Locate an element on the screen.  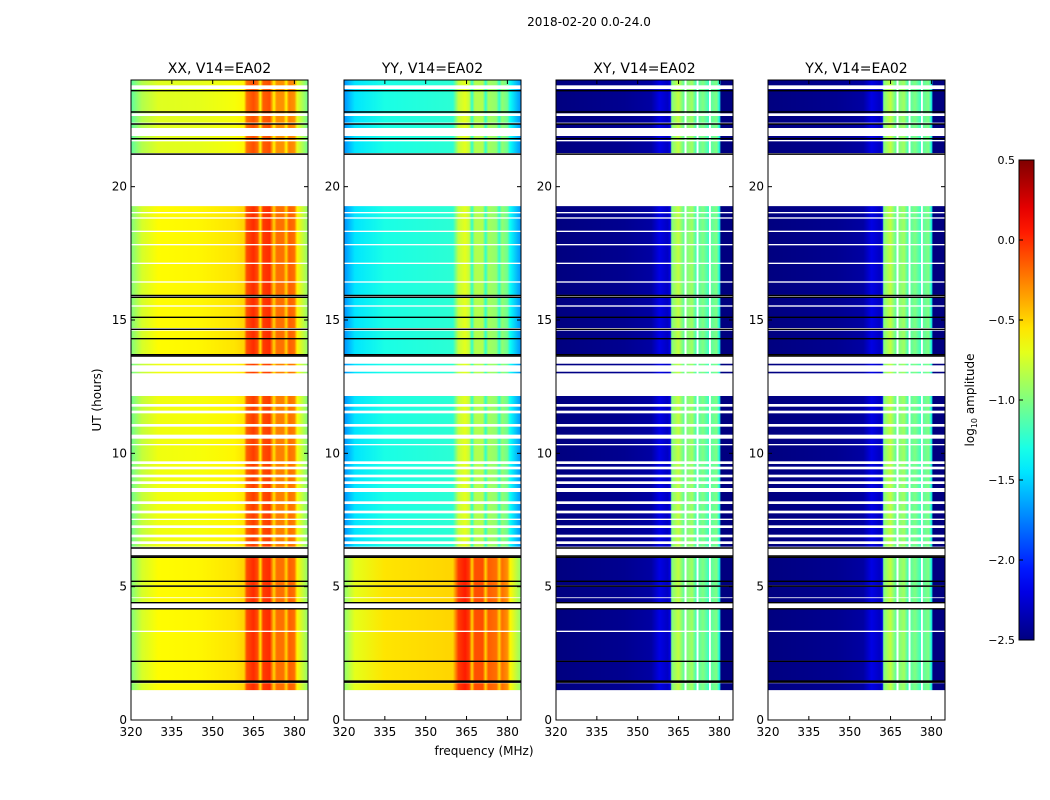
panel-title: XX, V14=EA02 is located at coordinates (219, 69).